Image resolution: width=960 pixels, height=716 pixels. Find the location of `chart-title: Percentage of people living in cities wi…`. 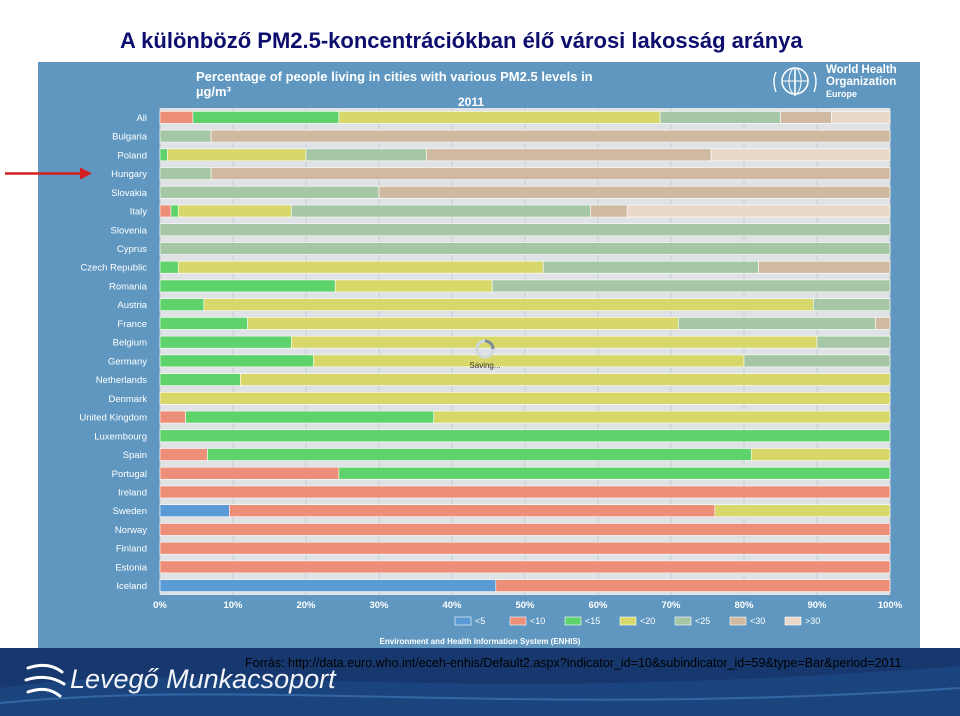

chart-title: Percentage of people living in cities wi… is located at coordinates (394, 84).